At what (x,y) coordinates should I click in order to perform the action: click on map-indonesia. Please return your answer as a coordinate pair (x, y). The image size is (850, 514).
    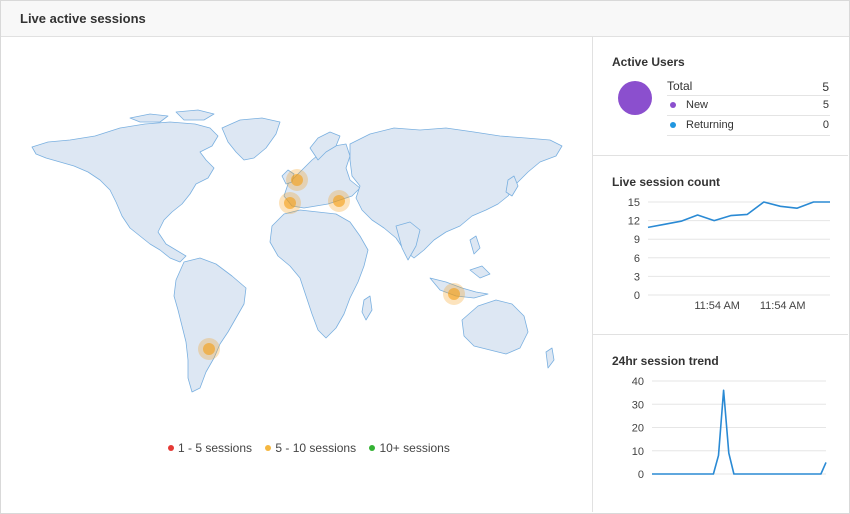
    Looking at the image, I should click on (460, 282).